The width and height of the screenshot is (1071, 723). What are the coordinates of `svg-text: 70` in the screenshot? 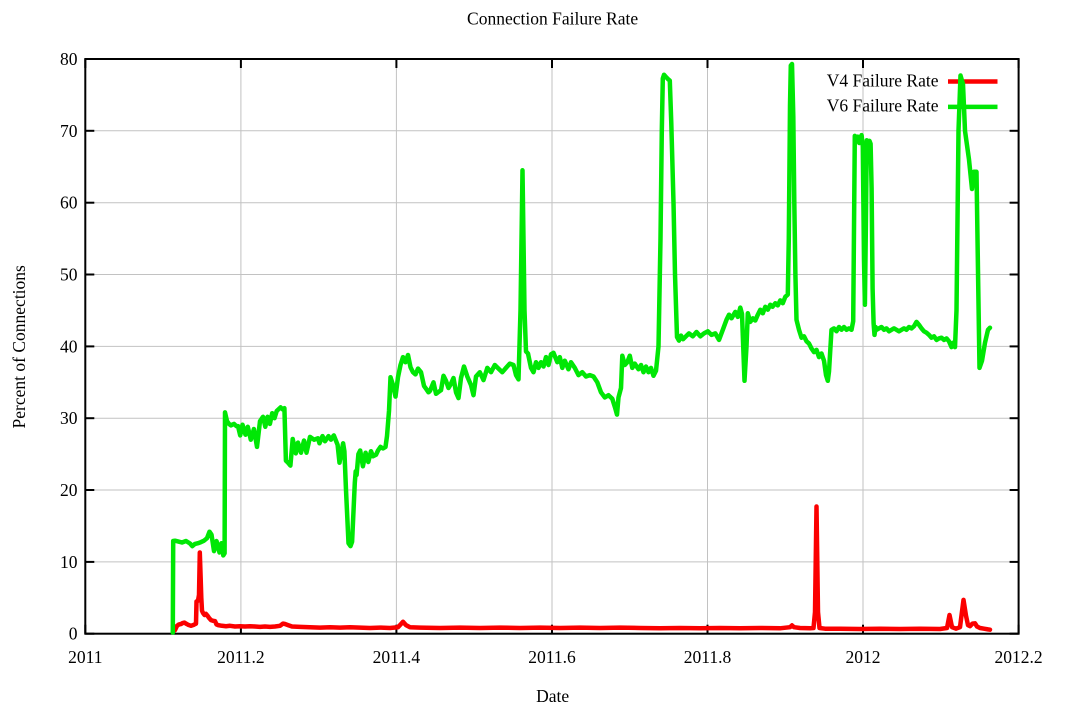 It's located at (69, 131).